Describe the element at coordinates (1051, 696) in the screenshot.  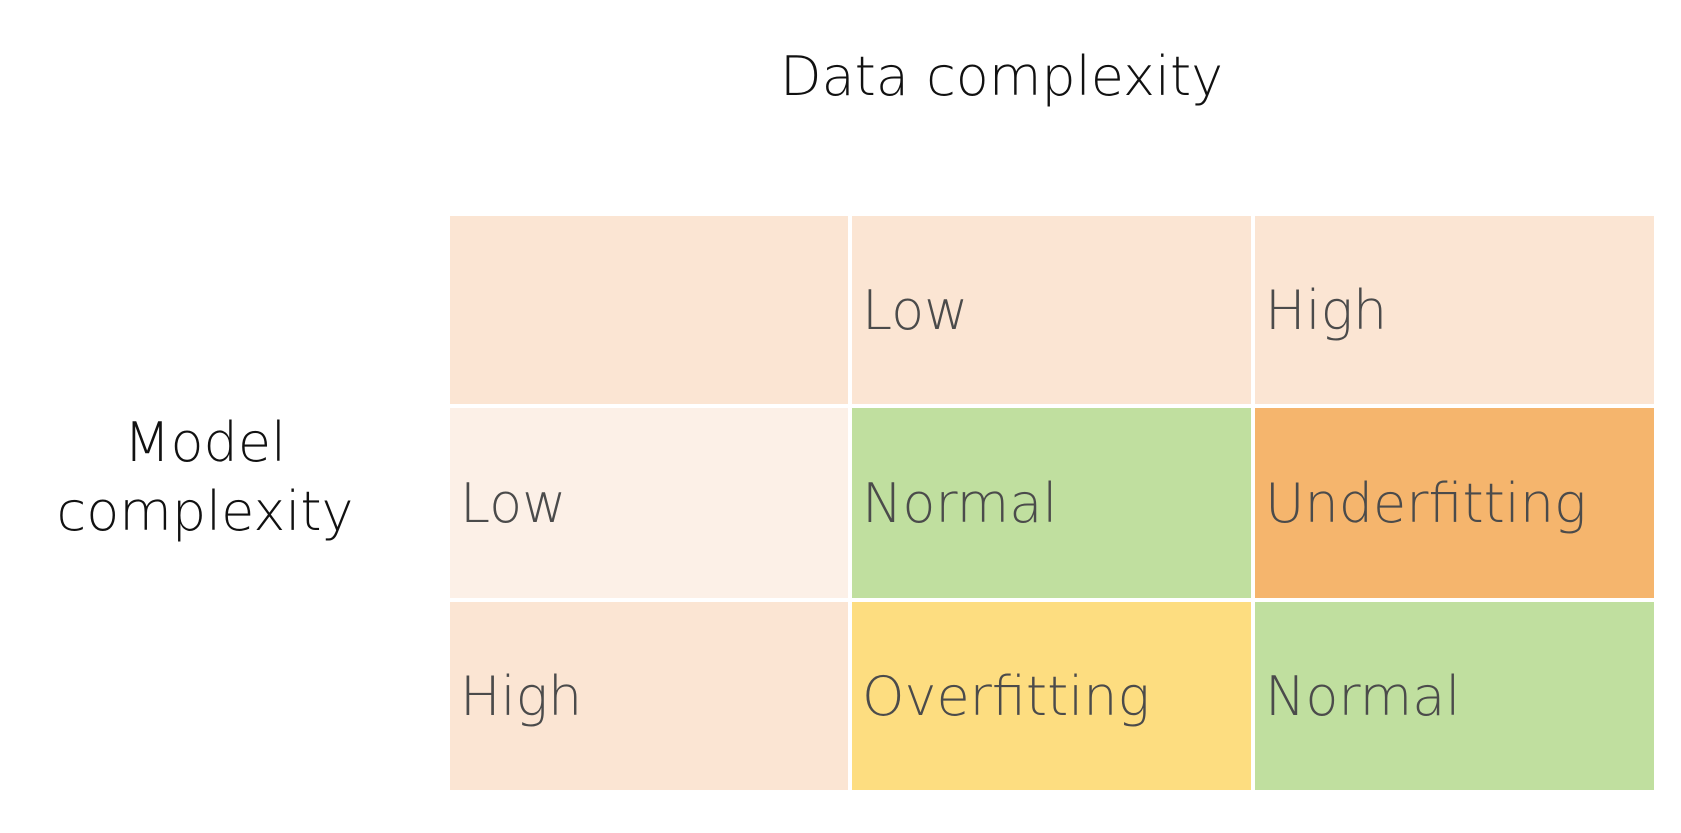
I see `cell-model-high-data-low: Overfitting` at that location.